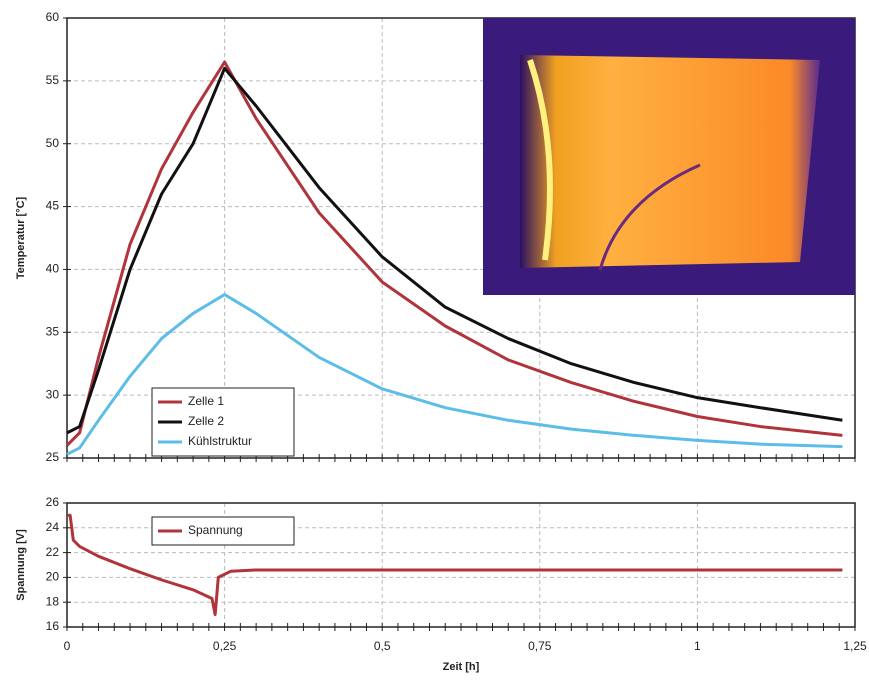 The image size is (869, 683). What do you see at coordinates (540, 646) in the screenshot?
I see `x-tick-label: 0,75` at bounding box center [540, 646].